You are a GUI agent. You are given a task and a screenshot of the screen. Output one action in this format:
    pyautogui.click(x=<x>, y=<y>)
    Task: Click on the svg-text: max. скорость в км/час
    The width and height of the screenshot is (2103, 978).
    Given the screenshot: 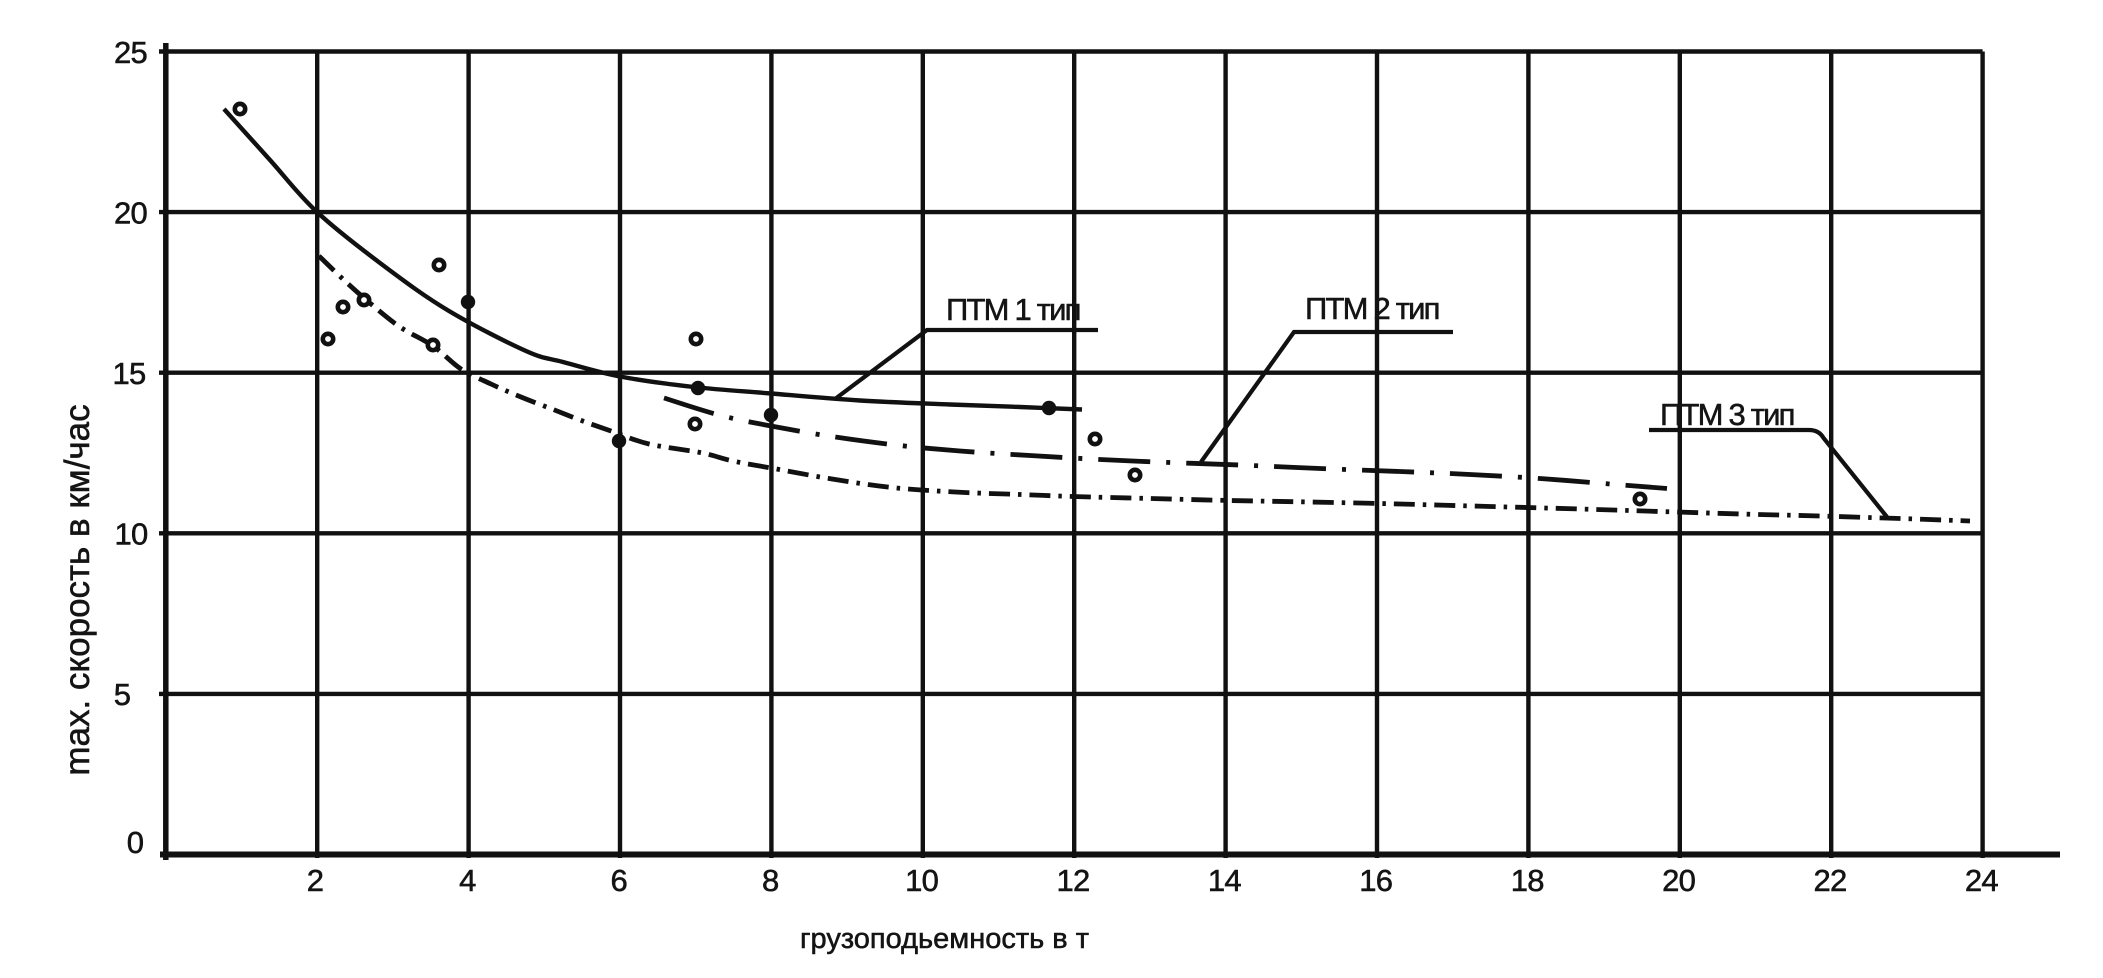 What is the action you would take?
    pyautogui.click(x=77, y=589)
    